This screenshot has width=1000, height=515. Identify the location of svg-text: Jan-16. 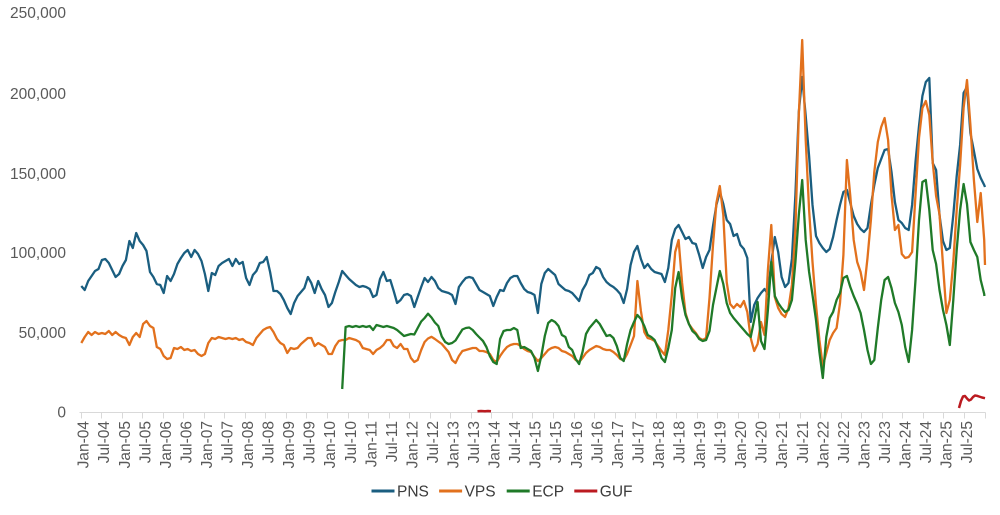
(577, 444).